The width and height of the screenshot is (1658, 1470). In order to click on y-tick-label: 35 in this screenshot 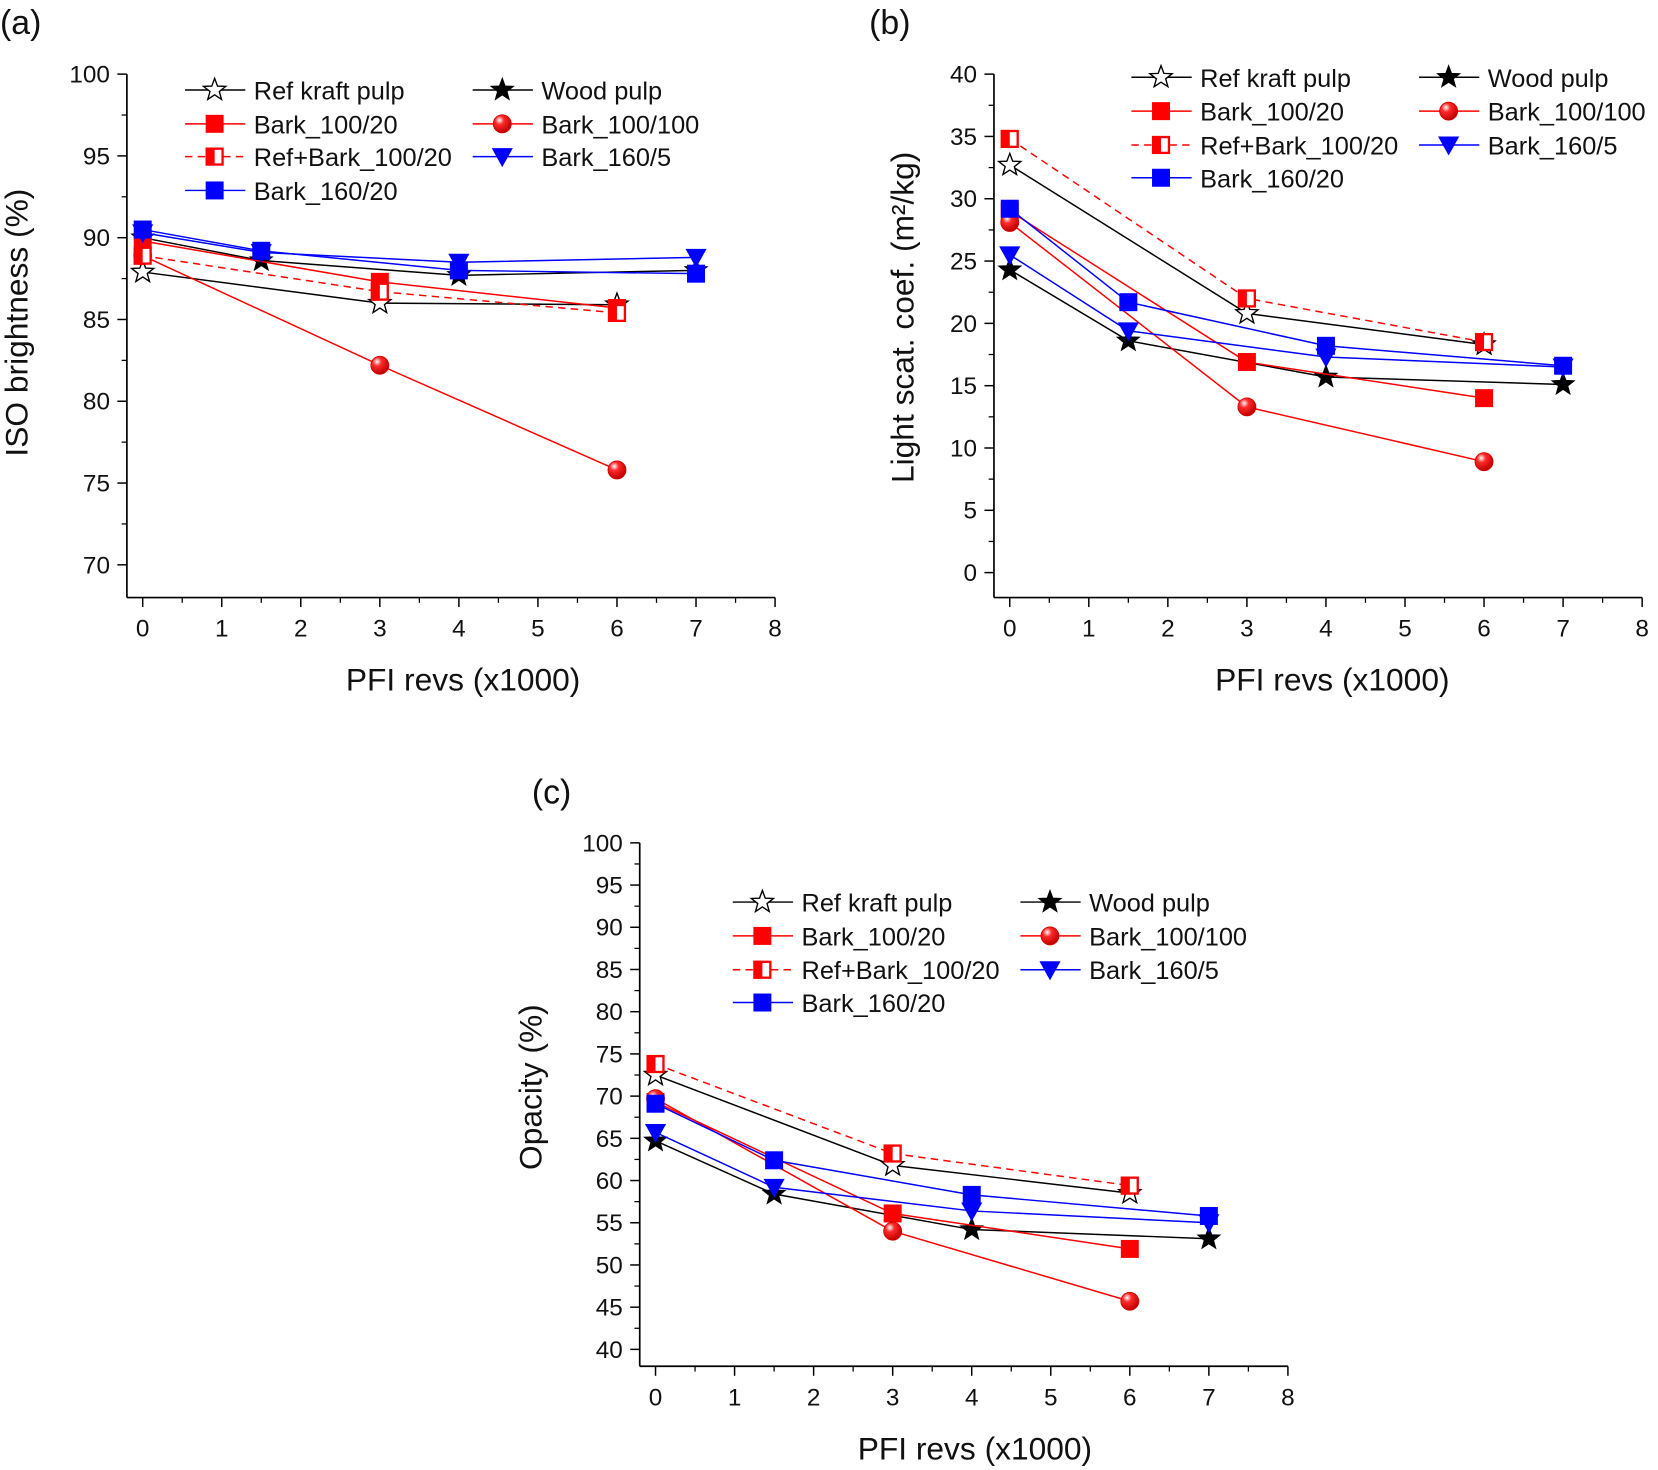, I will do `click(963, 137)`.